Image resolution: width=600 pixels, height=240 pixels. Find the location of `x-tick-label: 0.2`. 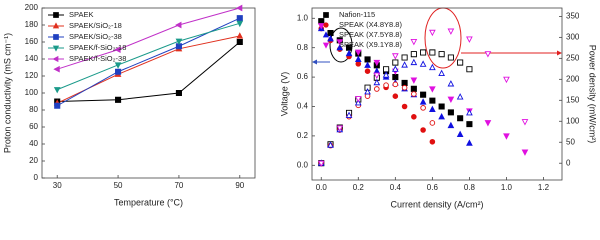

x-tick-label: 0.2 is located at coordinates (359, 187).